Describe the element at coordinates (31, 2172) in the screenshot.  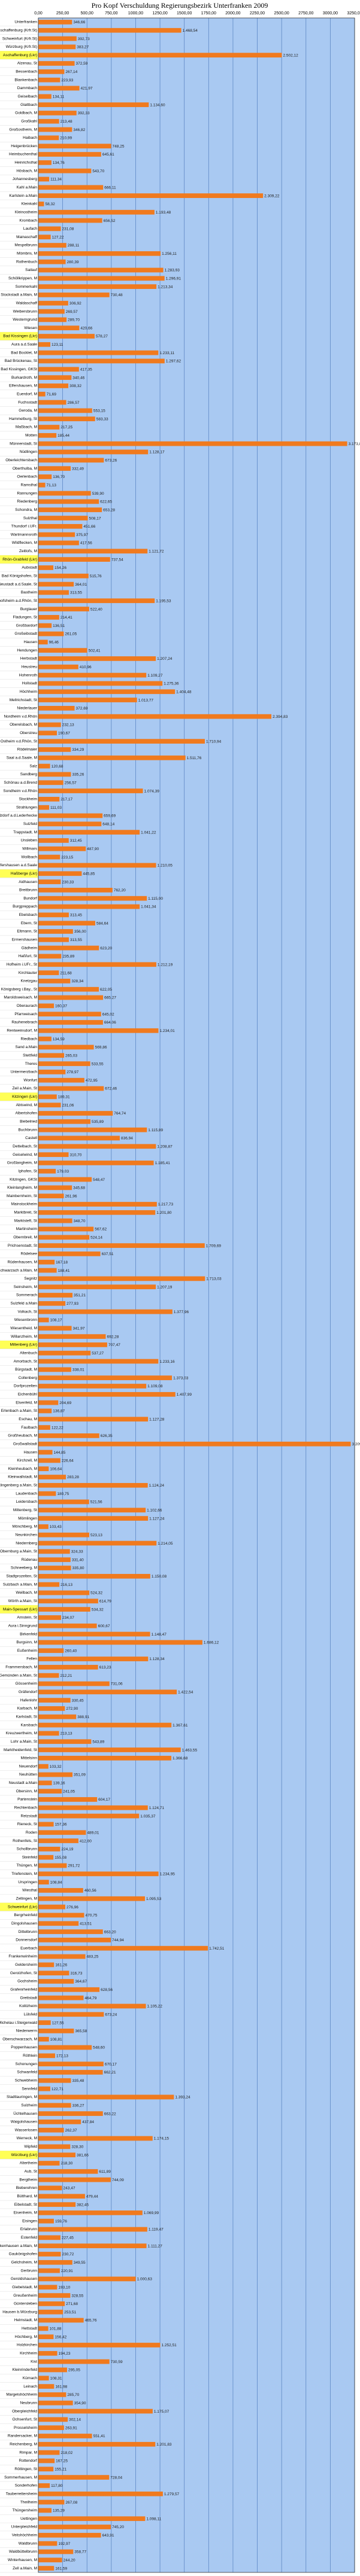
I see `y-tick-label: Aub, St` at that location.